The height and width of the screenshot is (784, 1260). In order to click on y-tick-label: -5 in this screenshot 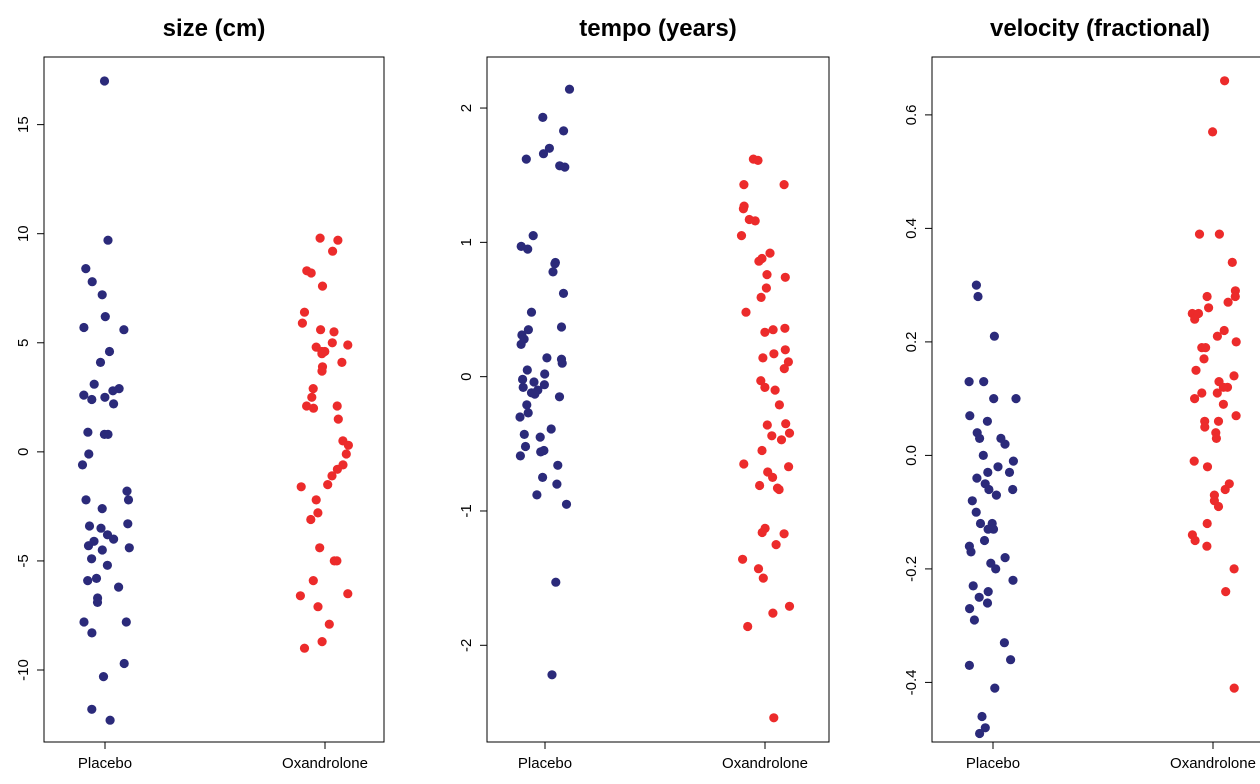, I will do `click(23, 560)`.